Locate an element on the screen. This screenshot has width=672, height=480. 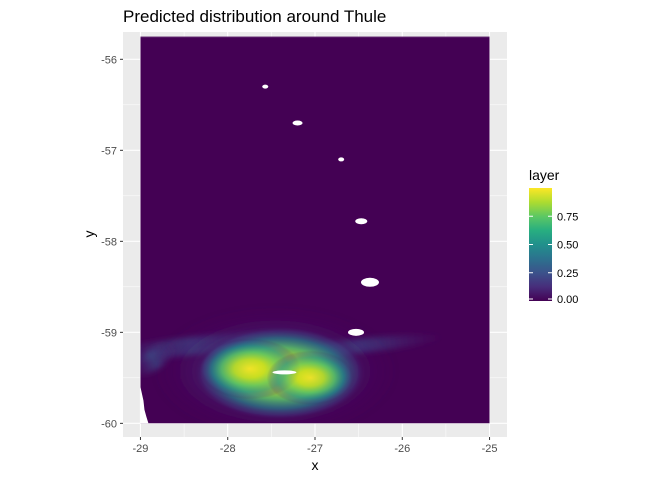
x-axis-title: x is located at coordinates (315, 465).